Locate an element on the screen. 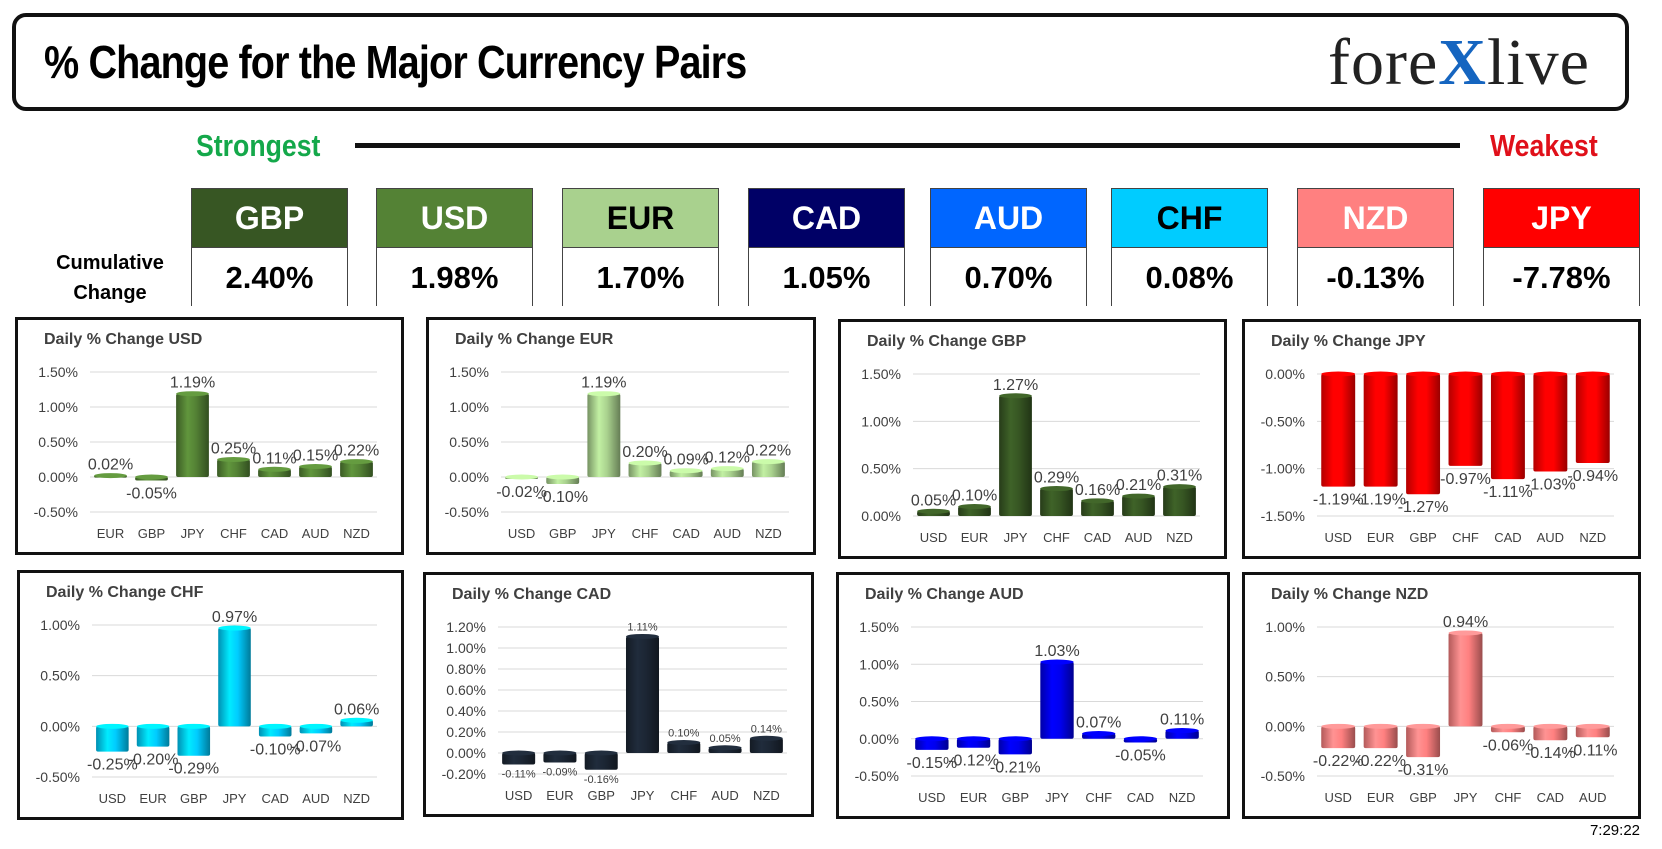 Image resolution: width=1662 pixels, height=849 pixels. chart-title: Daily % Change EUR is located at coordinates (534, 339).